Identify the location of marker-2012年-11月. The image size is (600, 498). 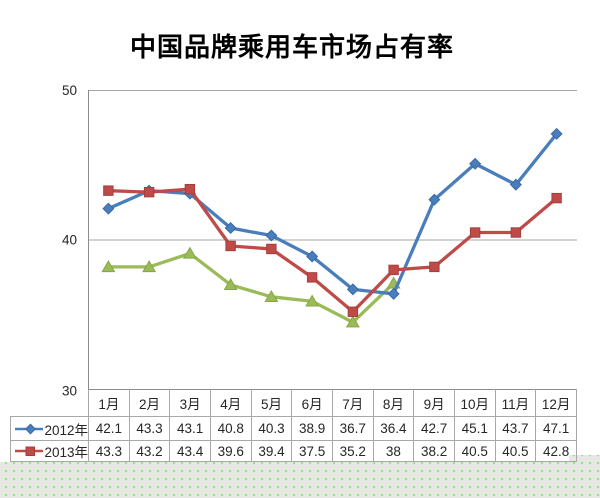
(515, 184).